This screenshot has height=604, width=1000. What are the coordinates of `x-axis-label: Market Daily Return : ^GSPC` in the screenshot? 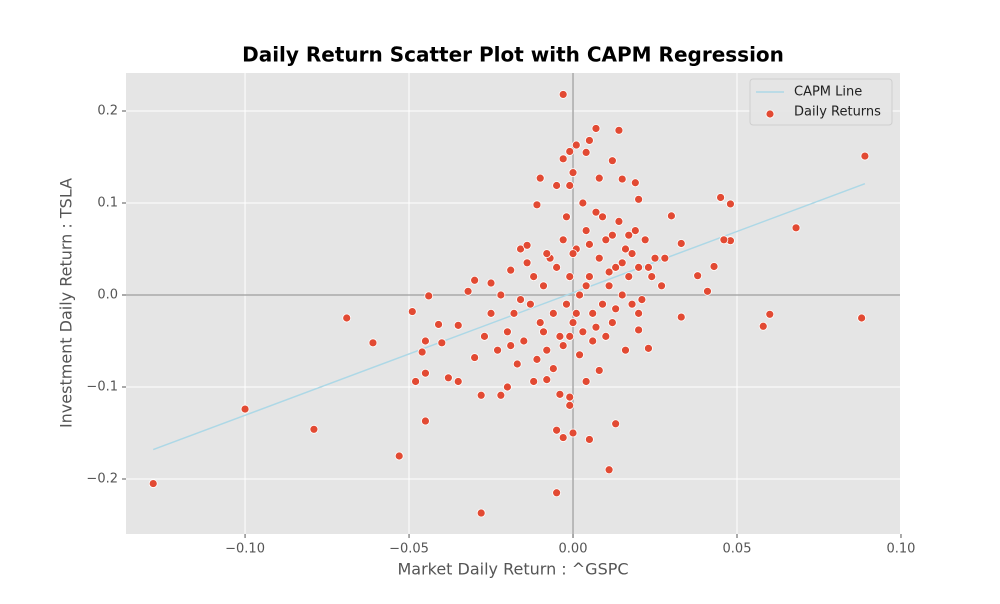 It's located at (512, 569).